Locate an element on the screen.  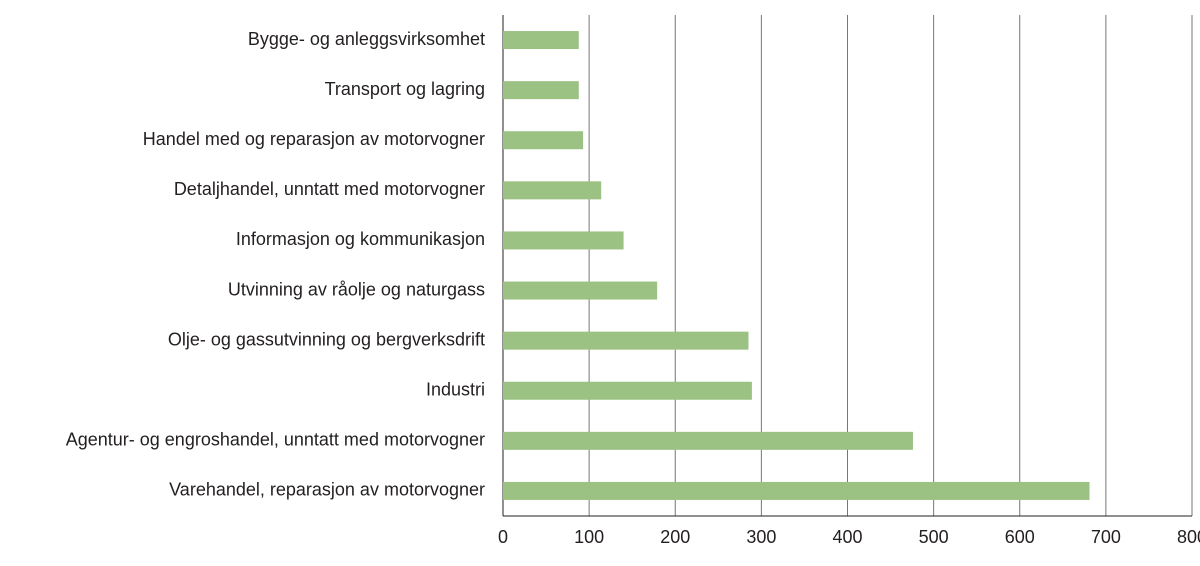
y-tick-label: Industri is located at coordinates (455, 390).